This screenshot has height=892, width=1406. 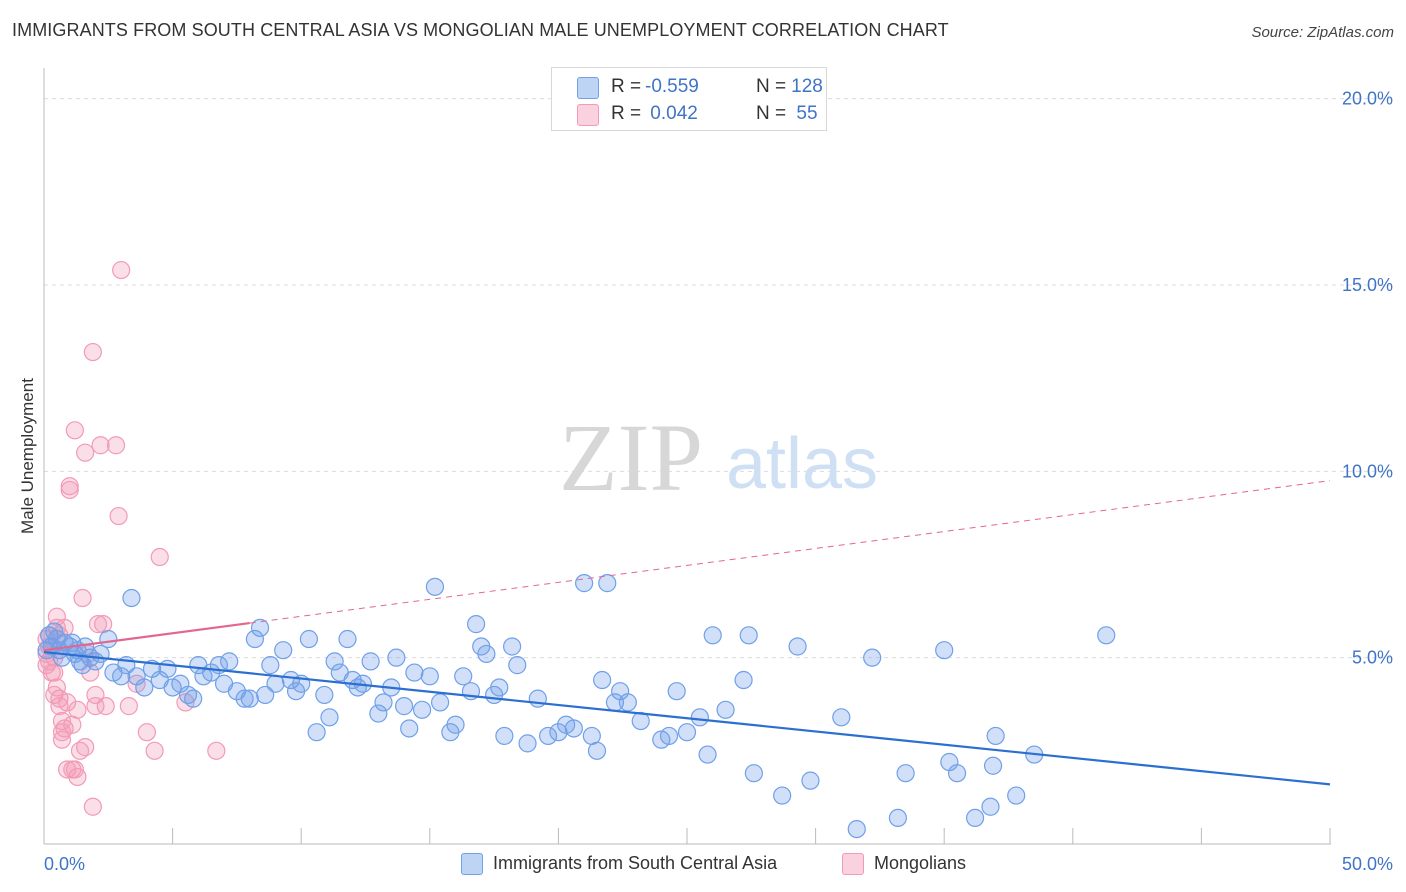 What do you see at coordinates (1372, 658) in the screenshot?
I see `y-tick-label: 5.0%` at bounding box center [1372, 658].